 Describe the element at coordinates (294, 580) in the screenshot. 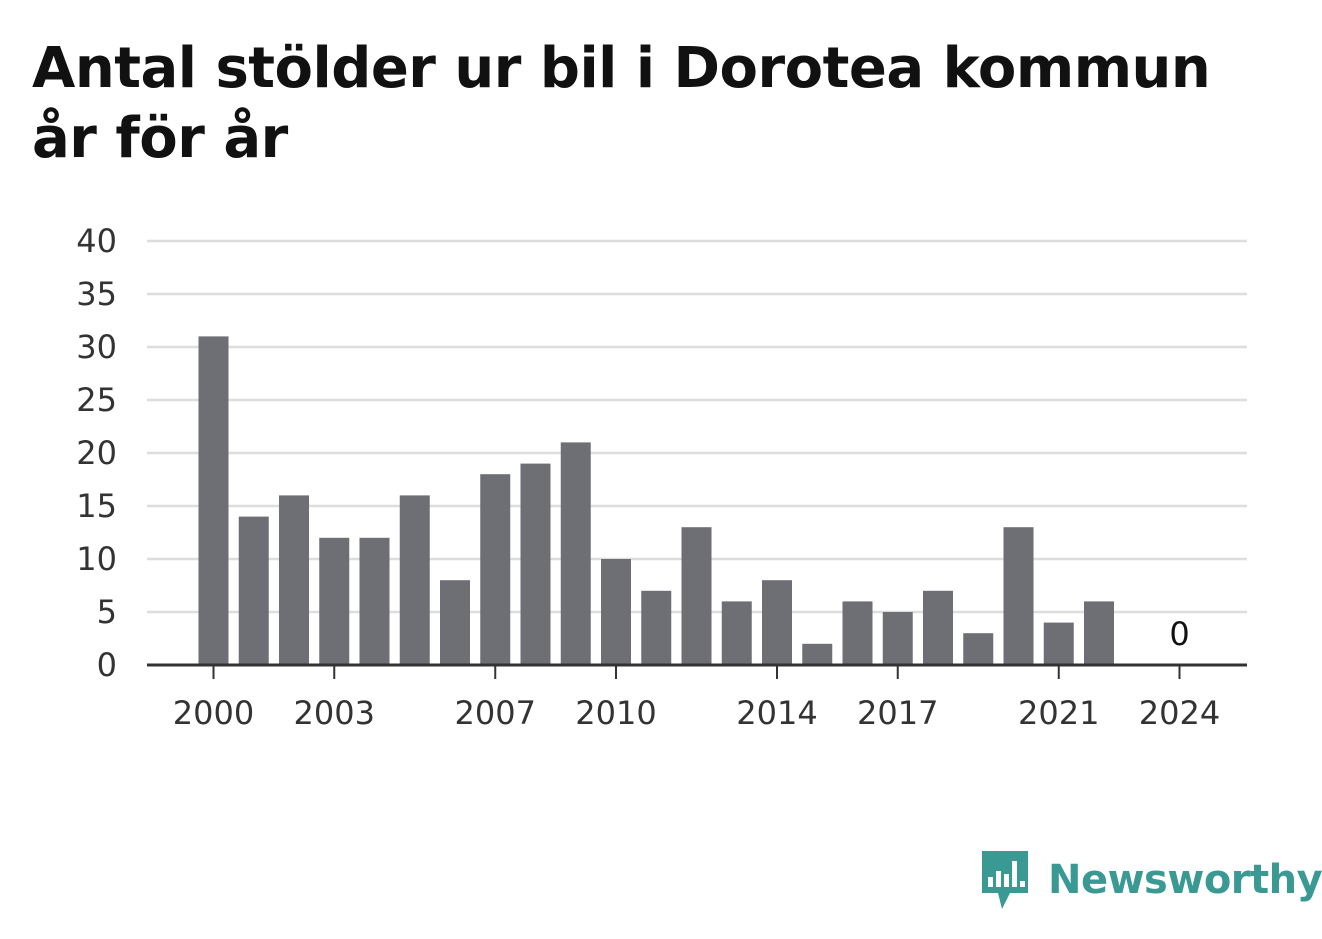

I see `bar-2002` at that location.